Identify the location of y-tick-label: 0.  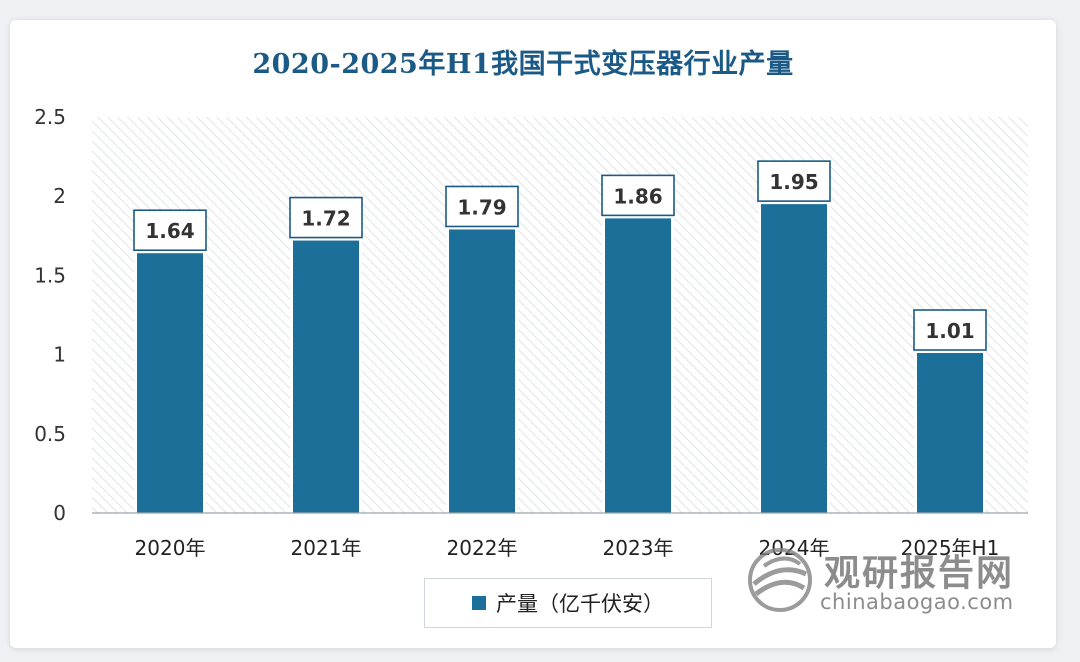
(59, 513).